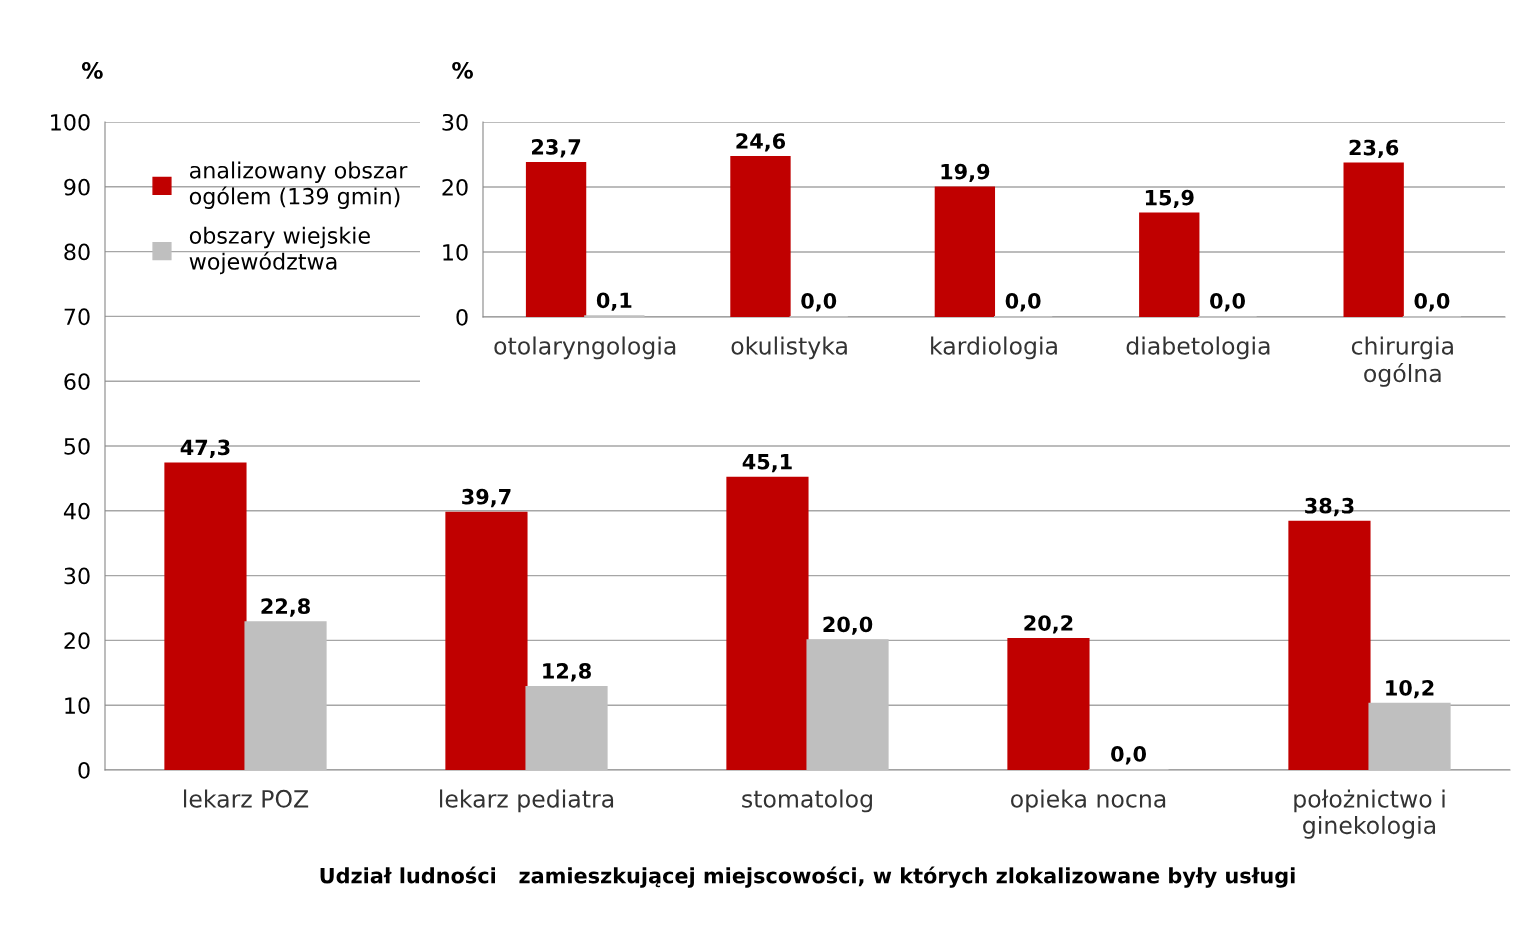  Describe the element at coordinates (527, 801) in the screenshot. I see `x-tick-label: lekarz pediatra` at that location.